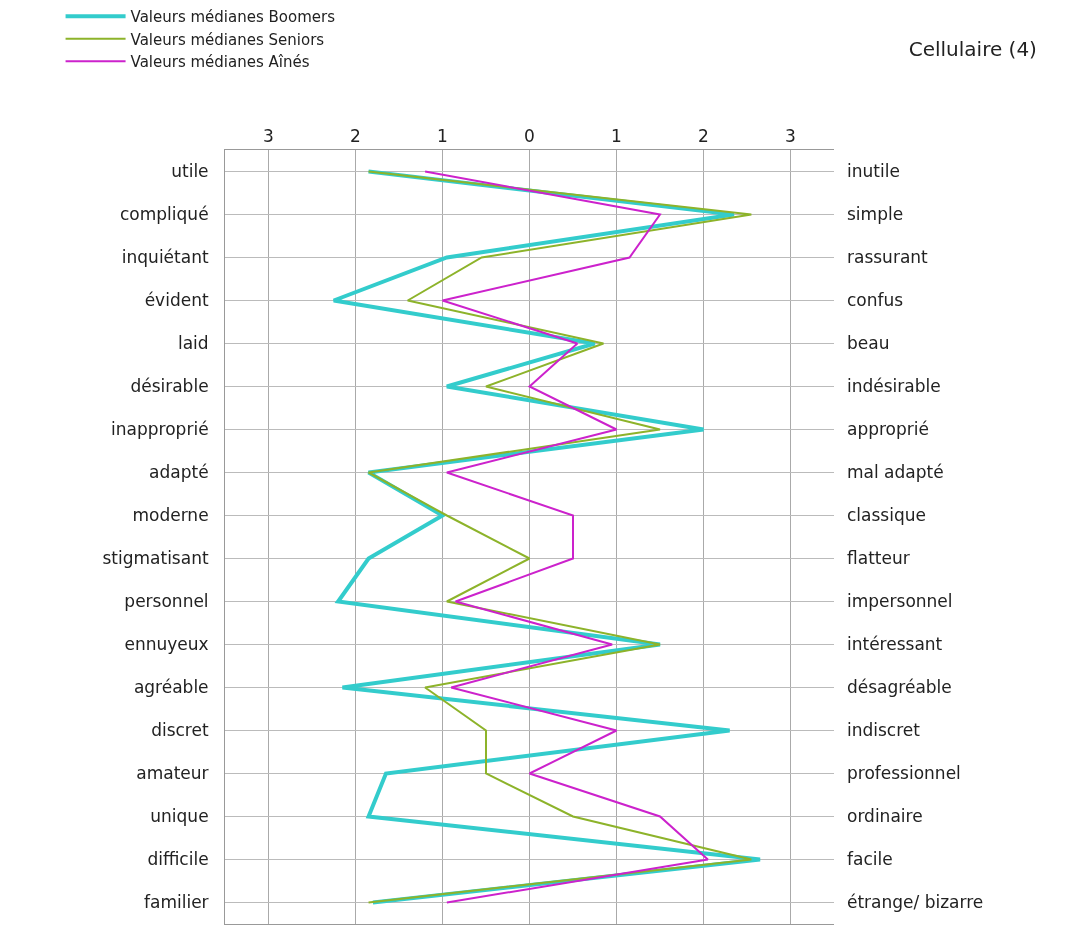 The image size is (1069, 934). What do you see at coordinates (878, 558) in the screenshot?
I see `y2-tick-label: flatteur` at bounding box center [878, 558].